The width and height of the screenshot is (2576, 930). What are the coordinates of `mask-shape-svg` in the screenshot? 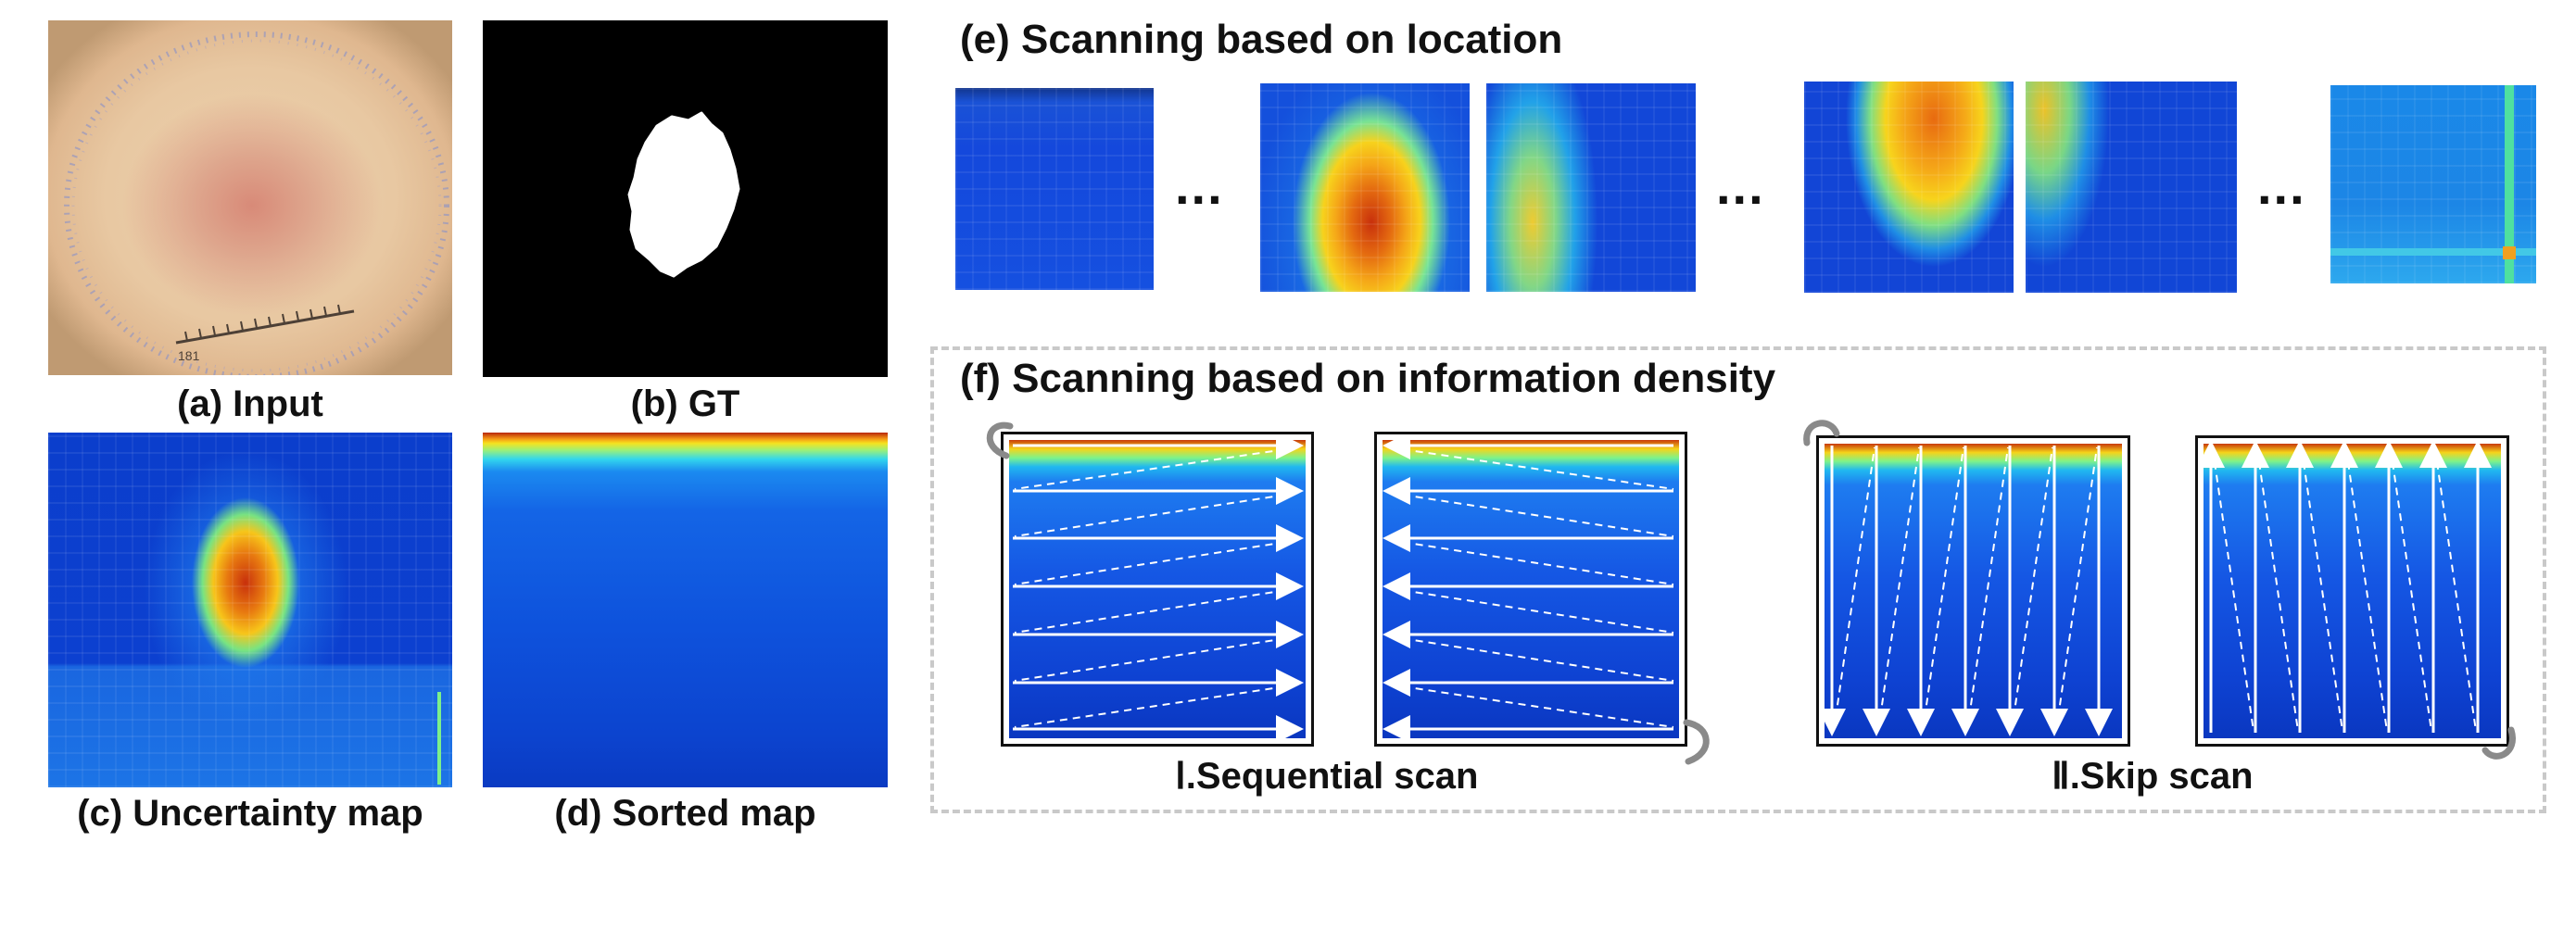 It's located at (684, 194).